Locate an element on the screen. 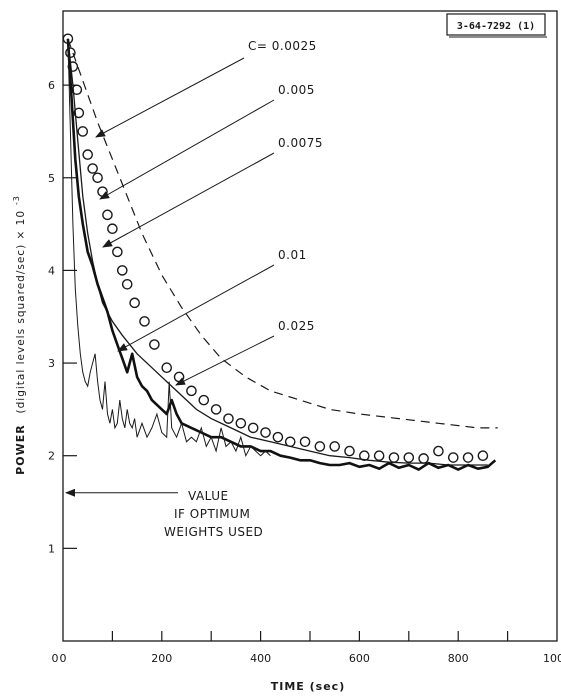 This screenshot has height=697, width=561. y-tick-label-2: 2 is located at coordinates (51, 456).